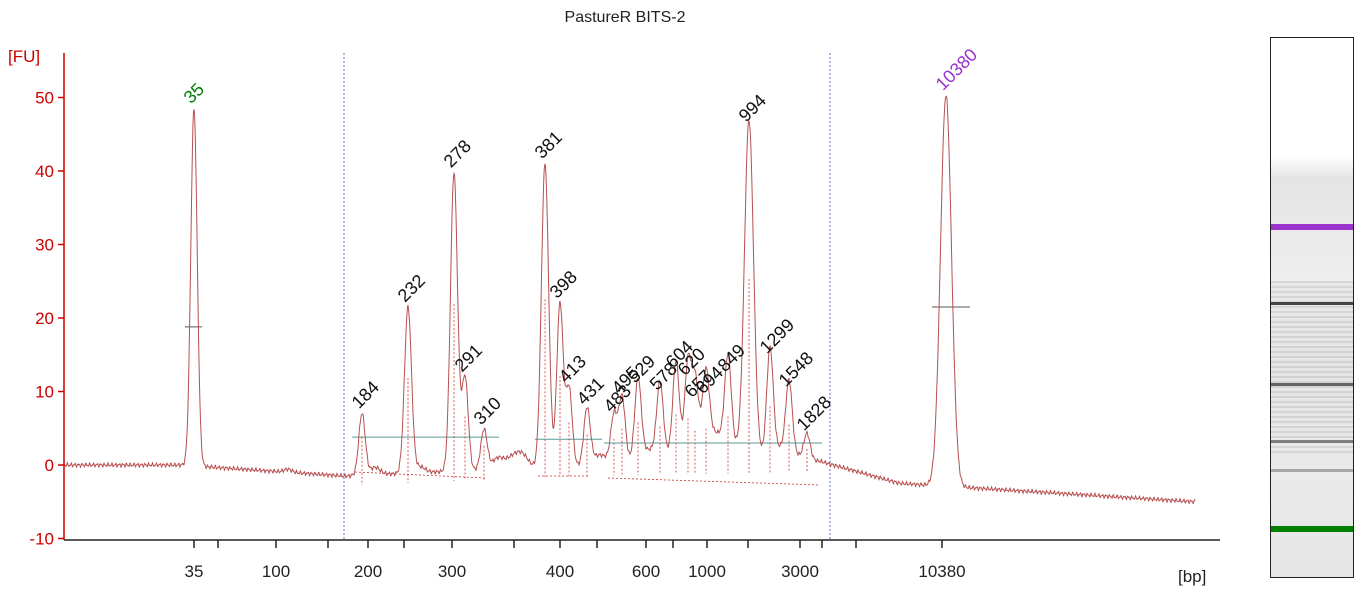 The image size is (1355, 607). What do you see at coordinates (800, 571) in the screenshot?
I see `x-tick-label: 3000` at bounding box center [800, 571].